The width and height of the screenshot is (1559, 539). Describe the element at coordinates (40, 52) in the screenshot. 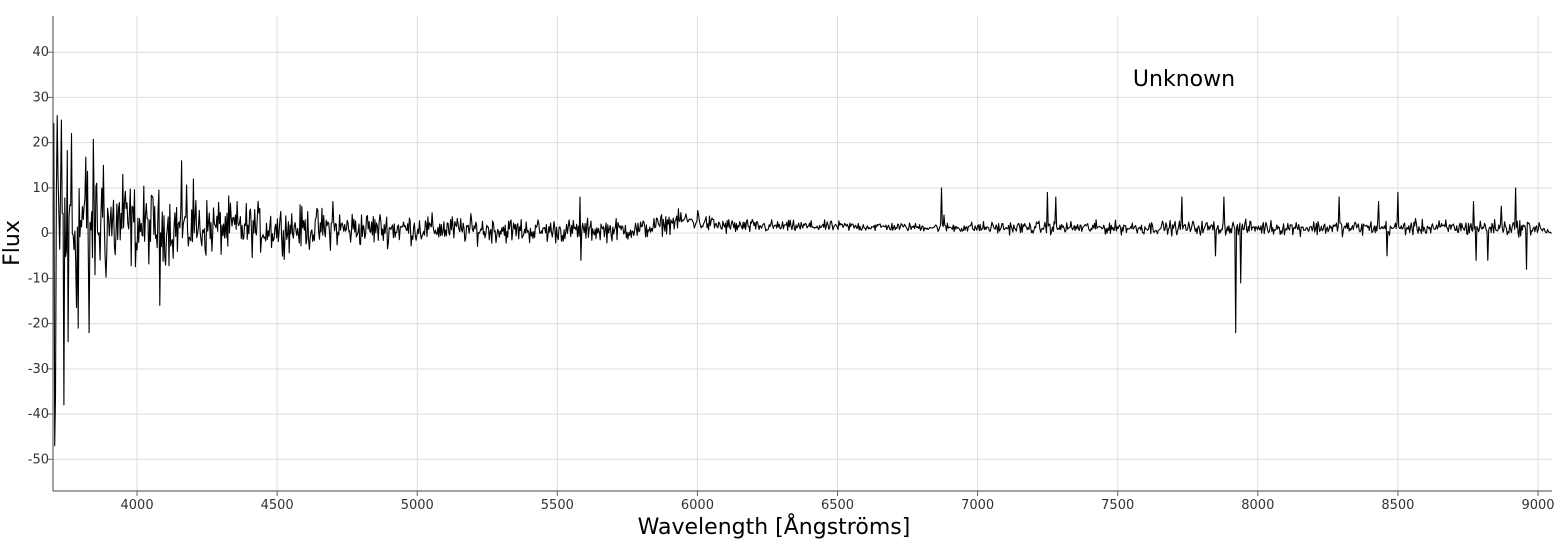

I see `y-tick-label: 40` at that location.